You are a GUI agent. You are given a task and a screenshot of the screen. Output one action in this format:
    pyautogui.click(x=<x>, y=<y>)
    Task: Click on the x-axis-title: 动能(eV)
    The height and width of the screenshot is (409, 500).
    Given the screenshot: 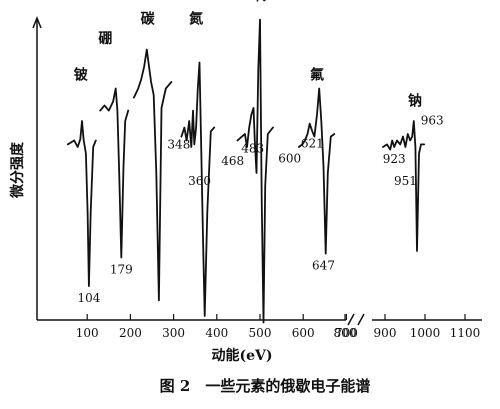 What is the action you would take?
    pyautogui.click(x=241, y=355)
    